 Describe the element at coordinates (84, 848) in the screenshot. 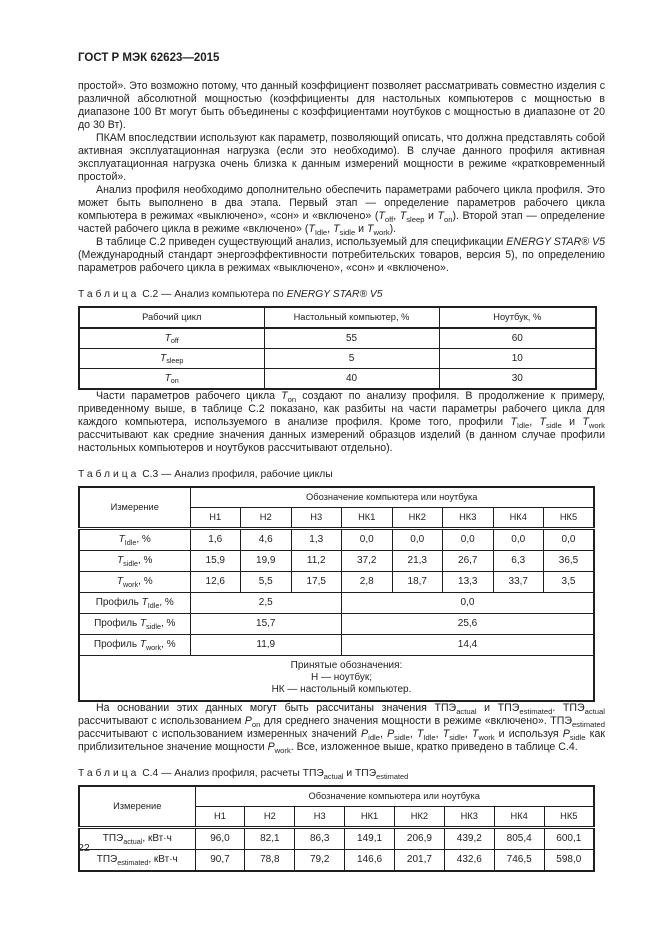

I see `page-number: 22` at that location.